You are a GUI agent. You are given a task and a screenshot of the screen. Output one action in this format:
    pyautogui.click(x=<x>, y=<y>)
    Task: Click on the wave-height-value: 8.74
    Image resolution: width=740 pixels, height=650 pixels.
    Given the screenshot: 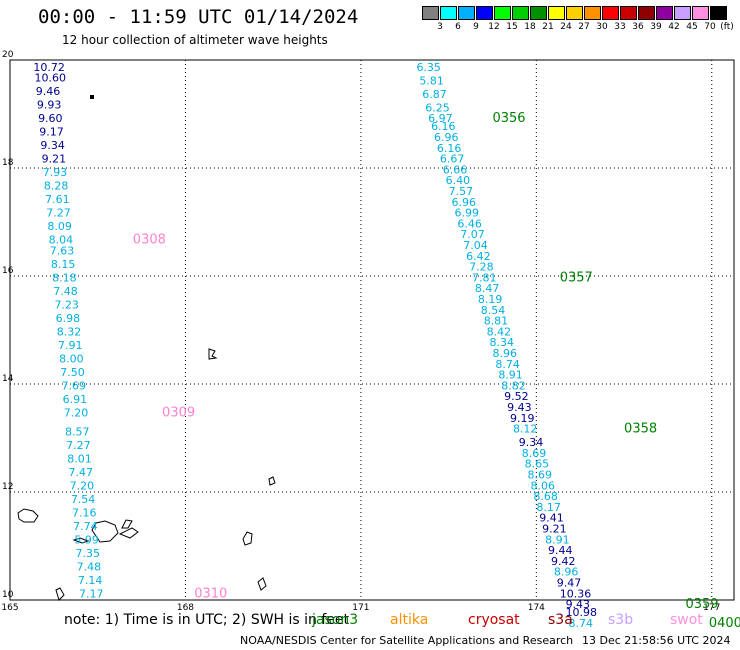 What is the action you would take?
    pyautogui.click(x=580, y=623)
    